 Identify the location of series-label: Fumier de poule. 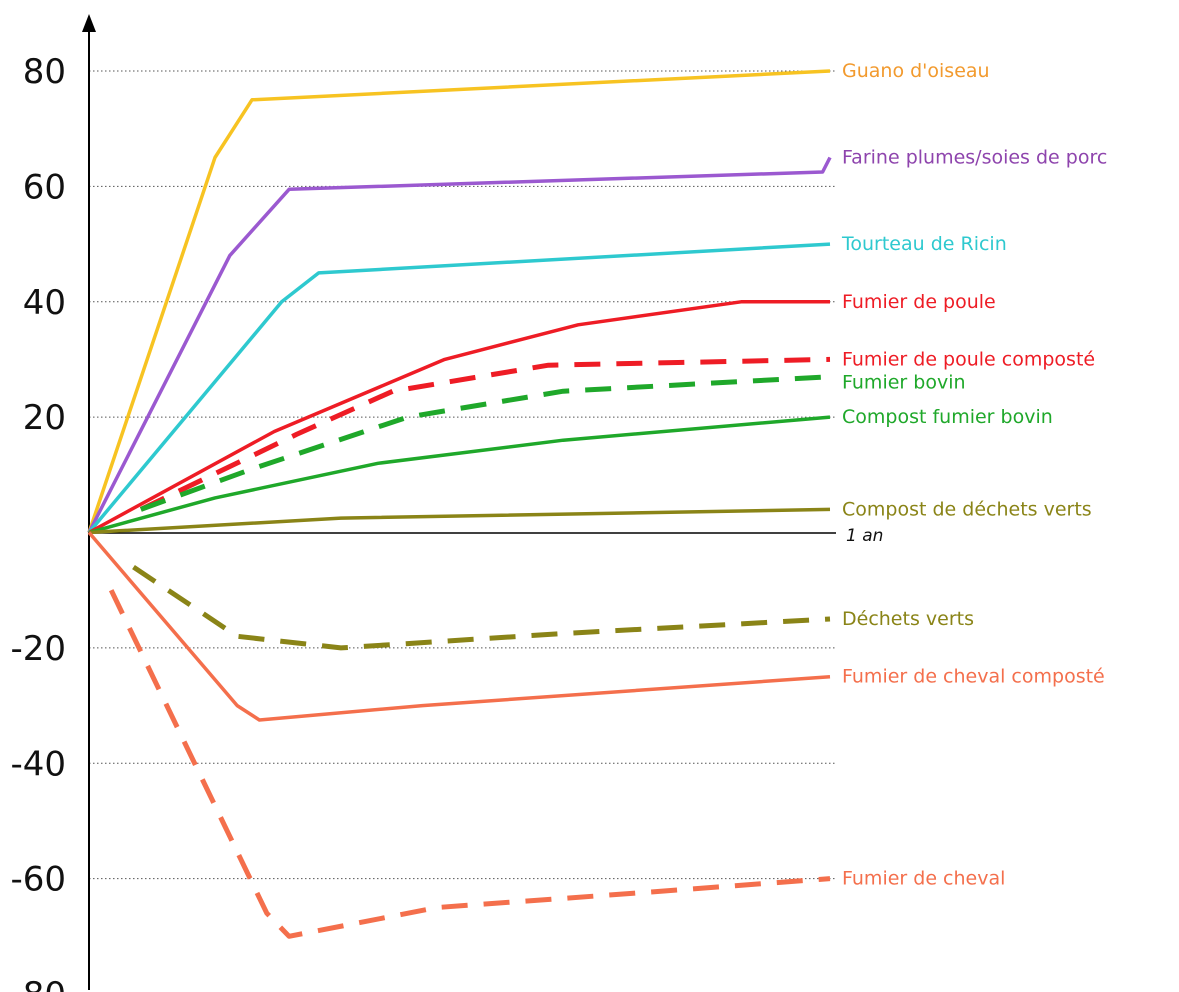
(919, 302).